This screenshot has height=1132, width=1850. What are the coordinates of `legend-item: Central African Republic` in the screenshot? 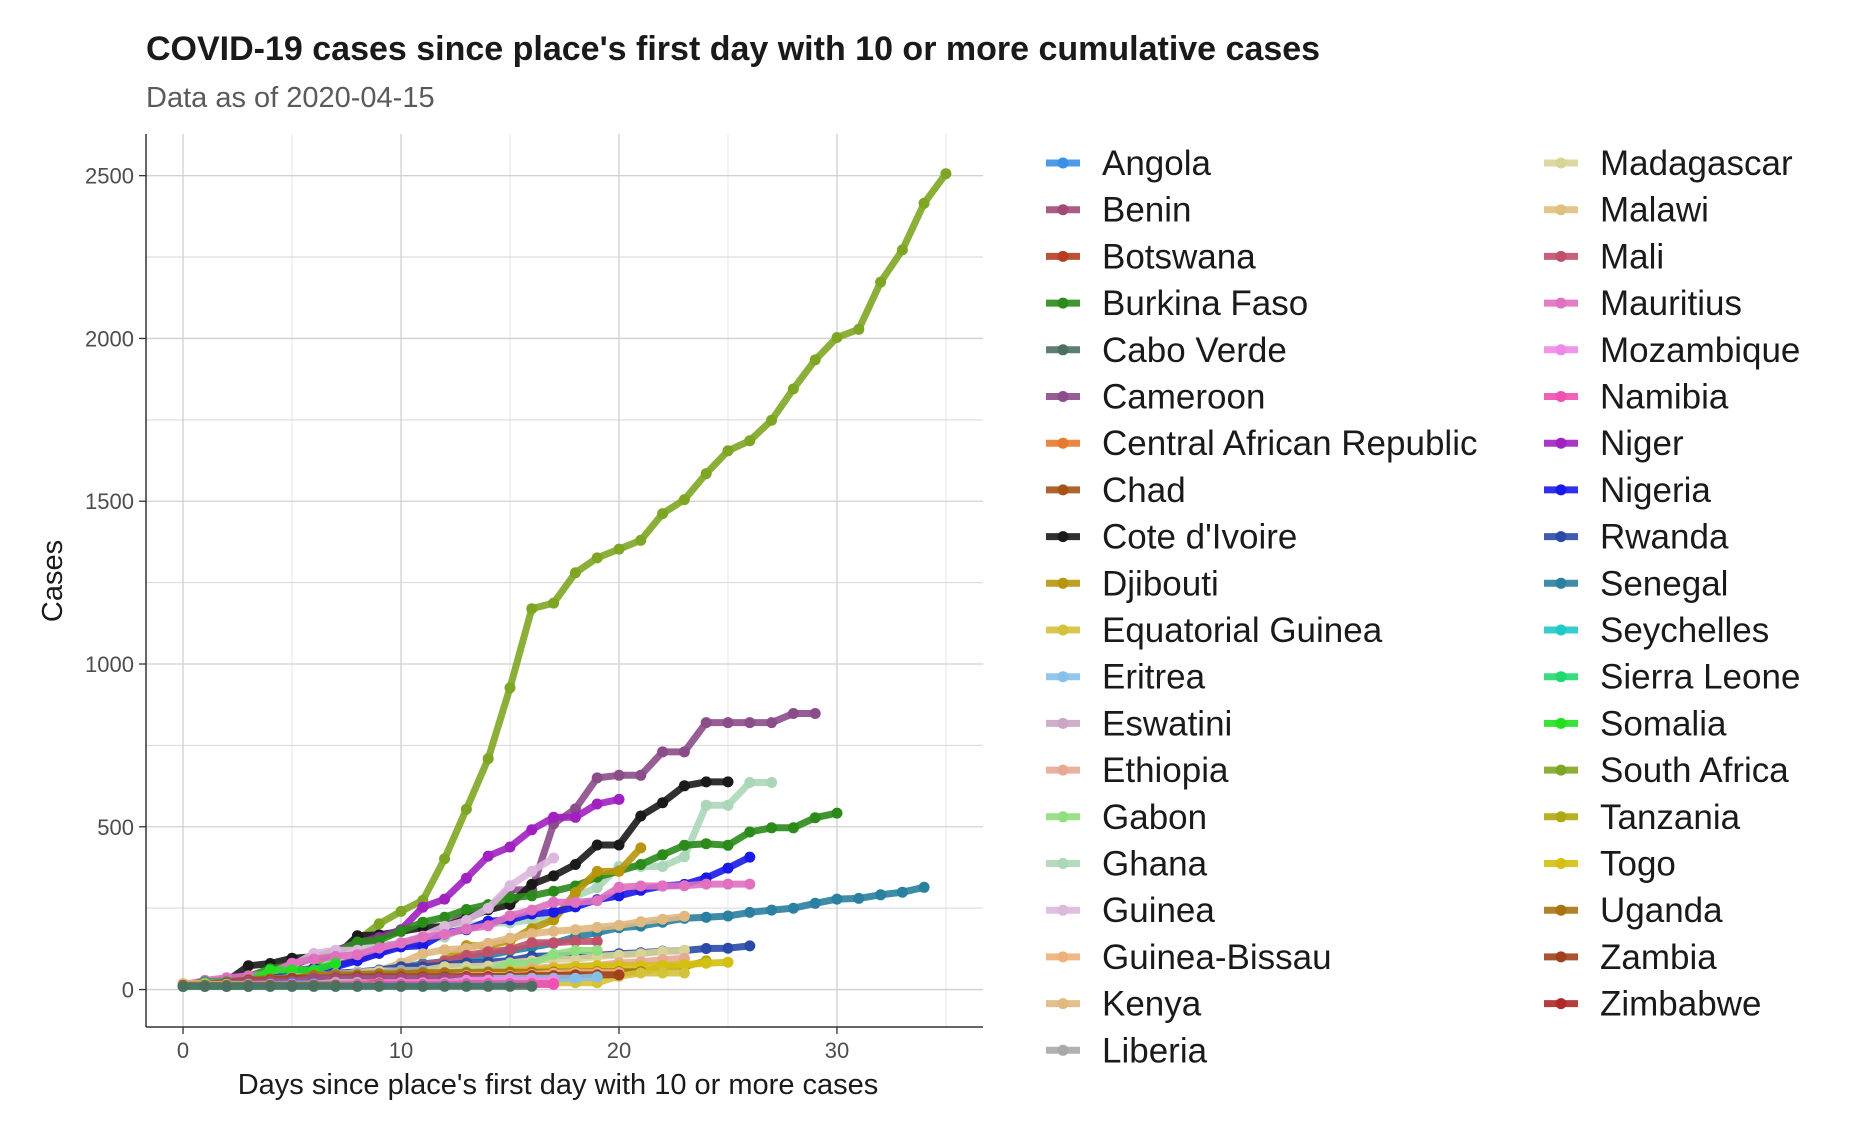 It's located at (1261, 443).